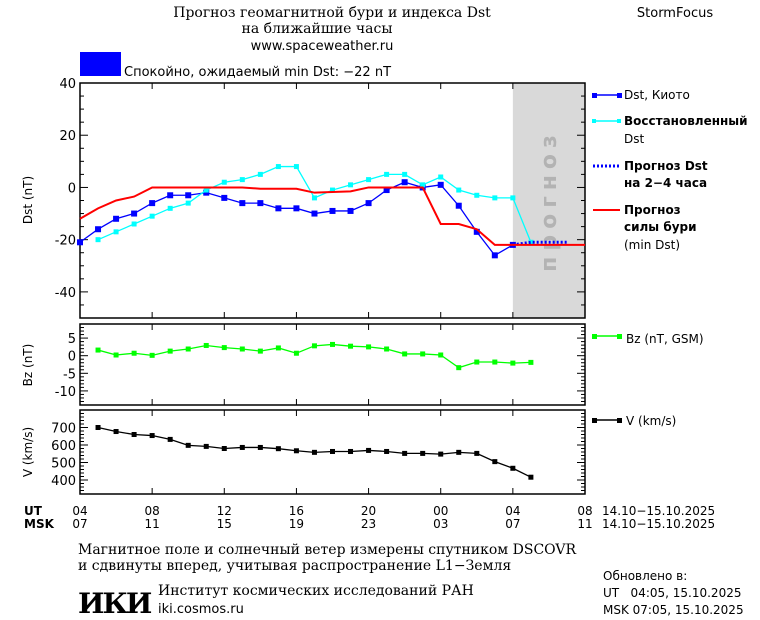  What do you see at coordinates (440, 511) in the screenshot?
I see `ut-tick-label: 00` at bounding box center [440, 511].